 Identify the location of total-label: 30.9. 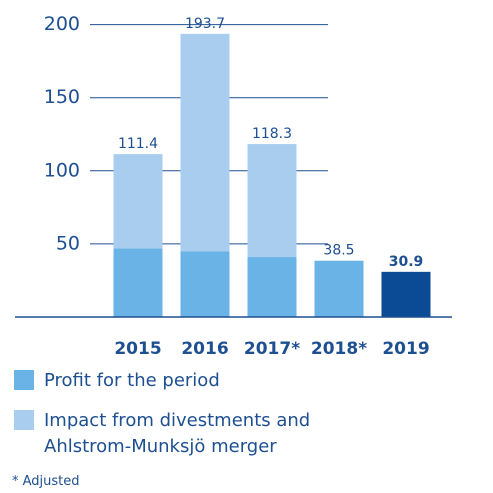
(406, 262).